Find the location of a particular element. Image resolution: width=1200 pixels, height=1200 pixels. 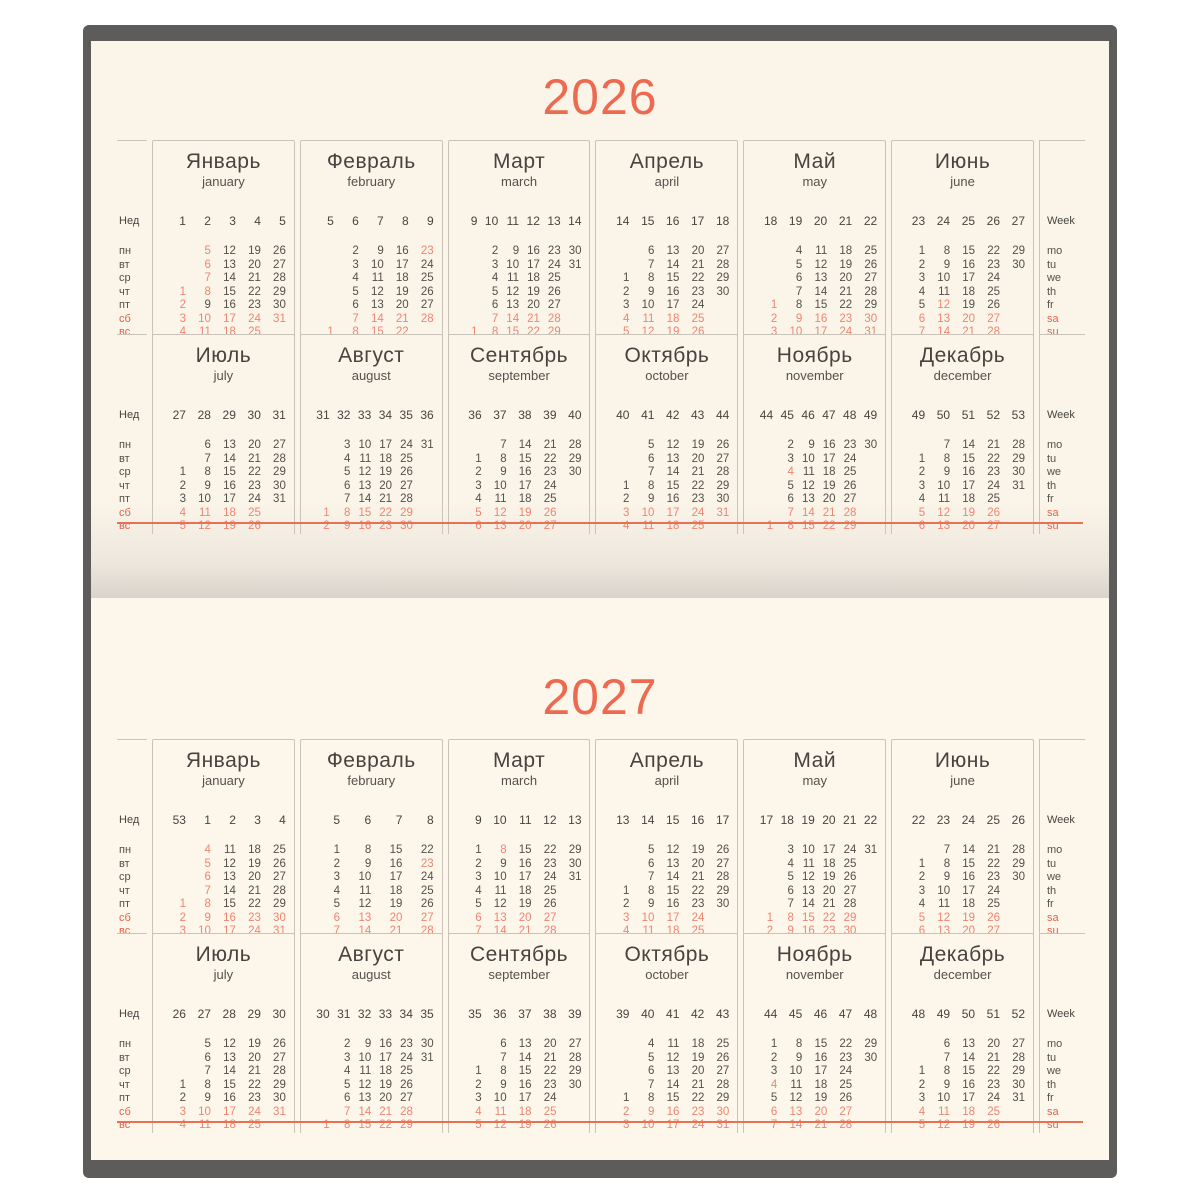

month-header: Август august is located at coordinates (371, 365).